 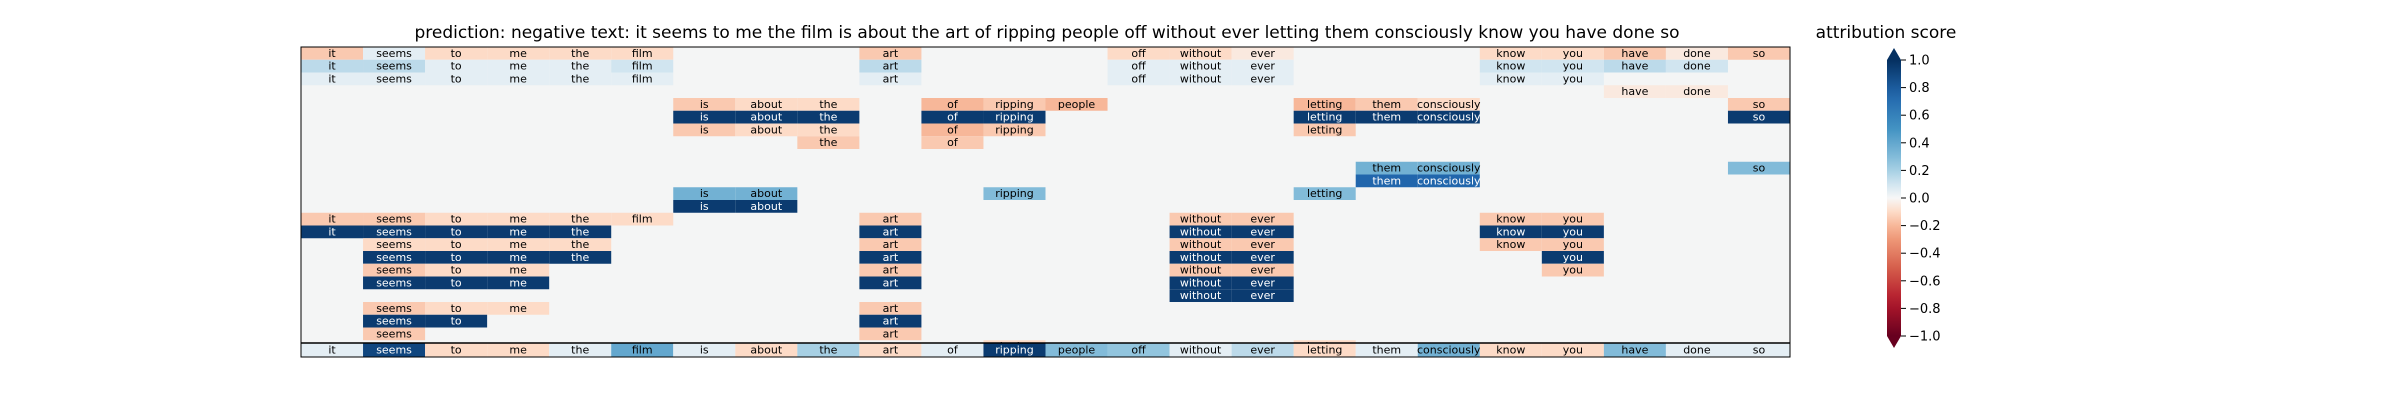 I want to click on token-label: consciously, so click(x=1449, y=117).